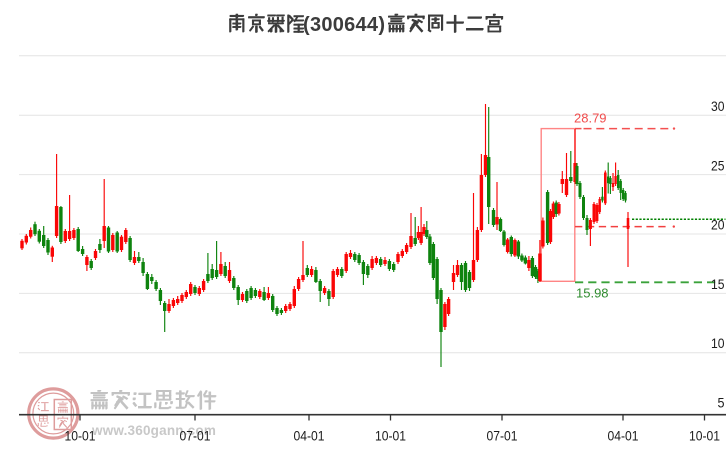  What do you see at coordinates (344, 25) in the screenshot?
I see `svg-text: (300644)` at bounding box center [344, 25].